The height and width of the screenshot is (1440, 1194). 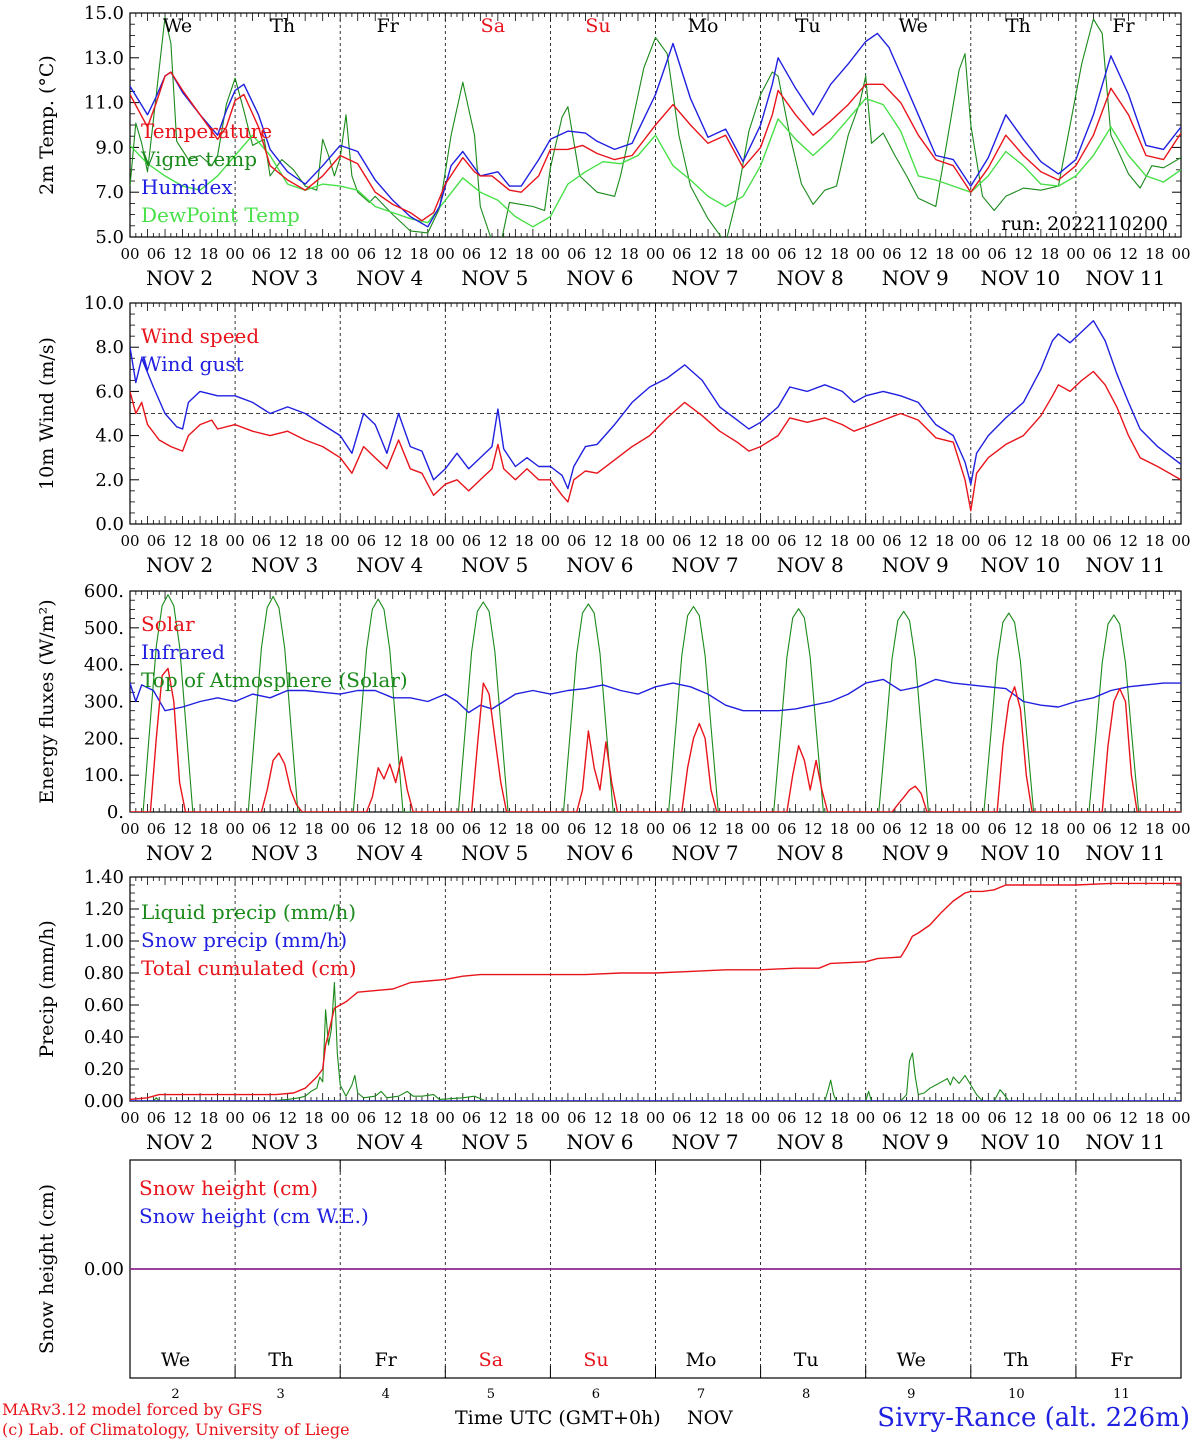 I want to click on legend-entry: Temperature, so click(x=206, y=131).